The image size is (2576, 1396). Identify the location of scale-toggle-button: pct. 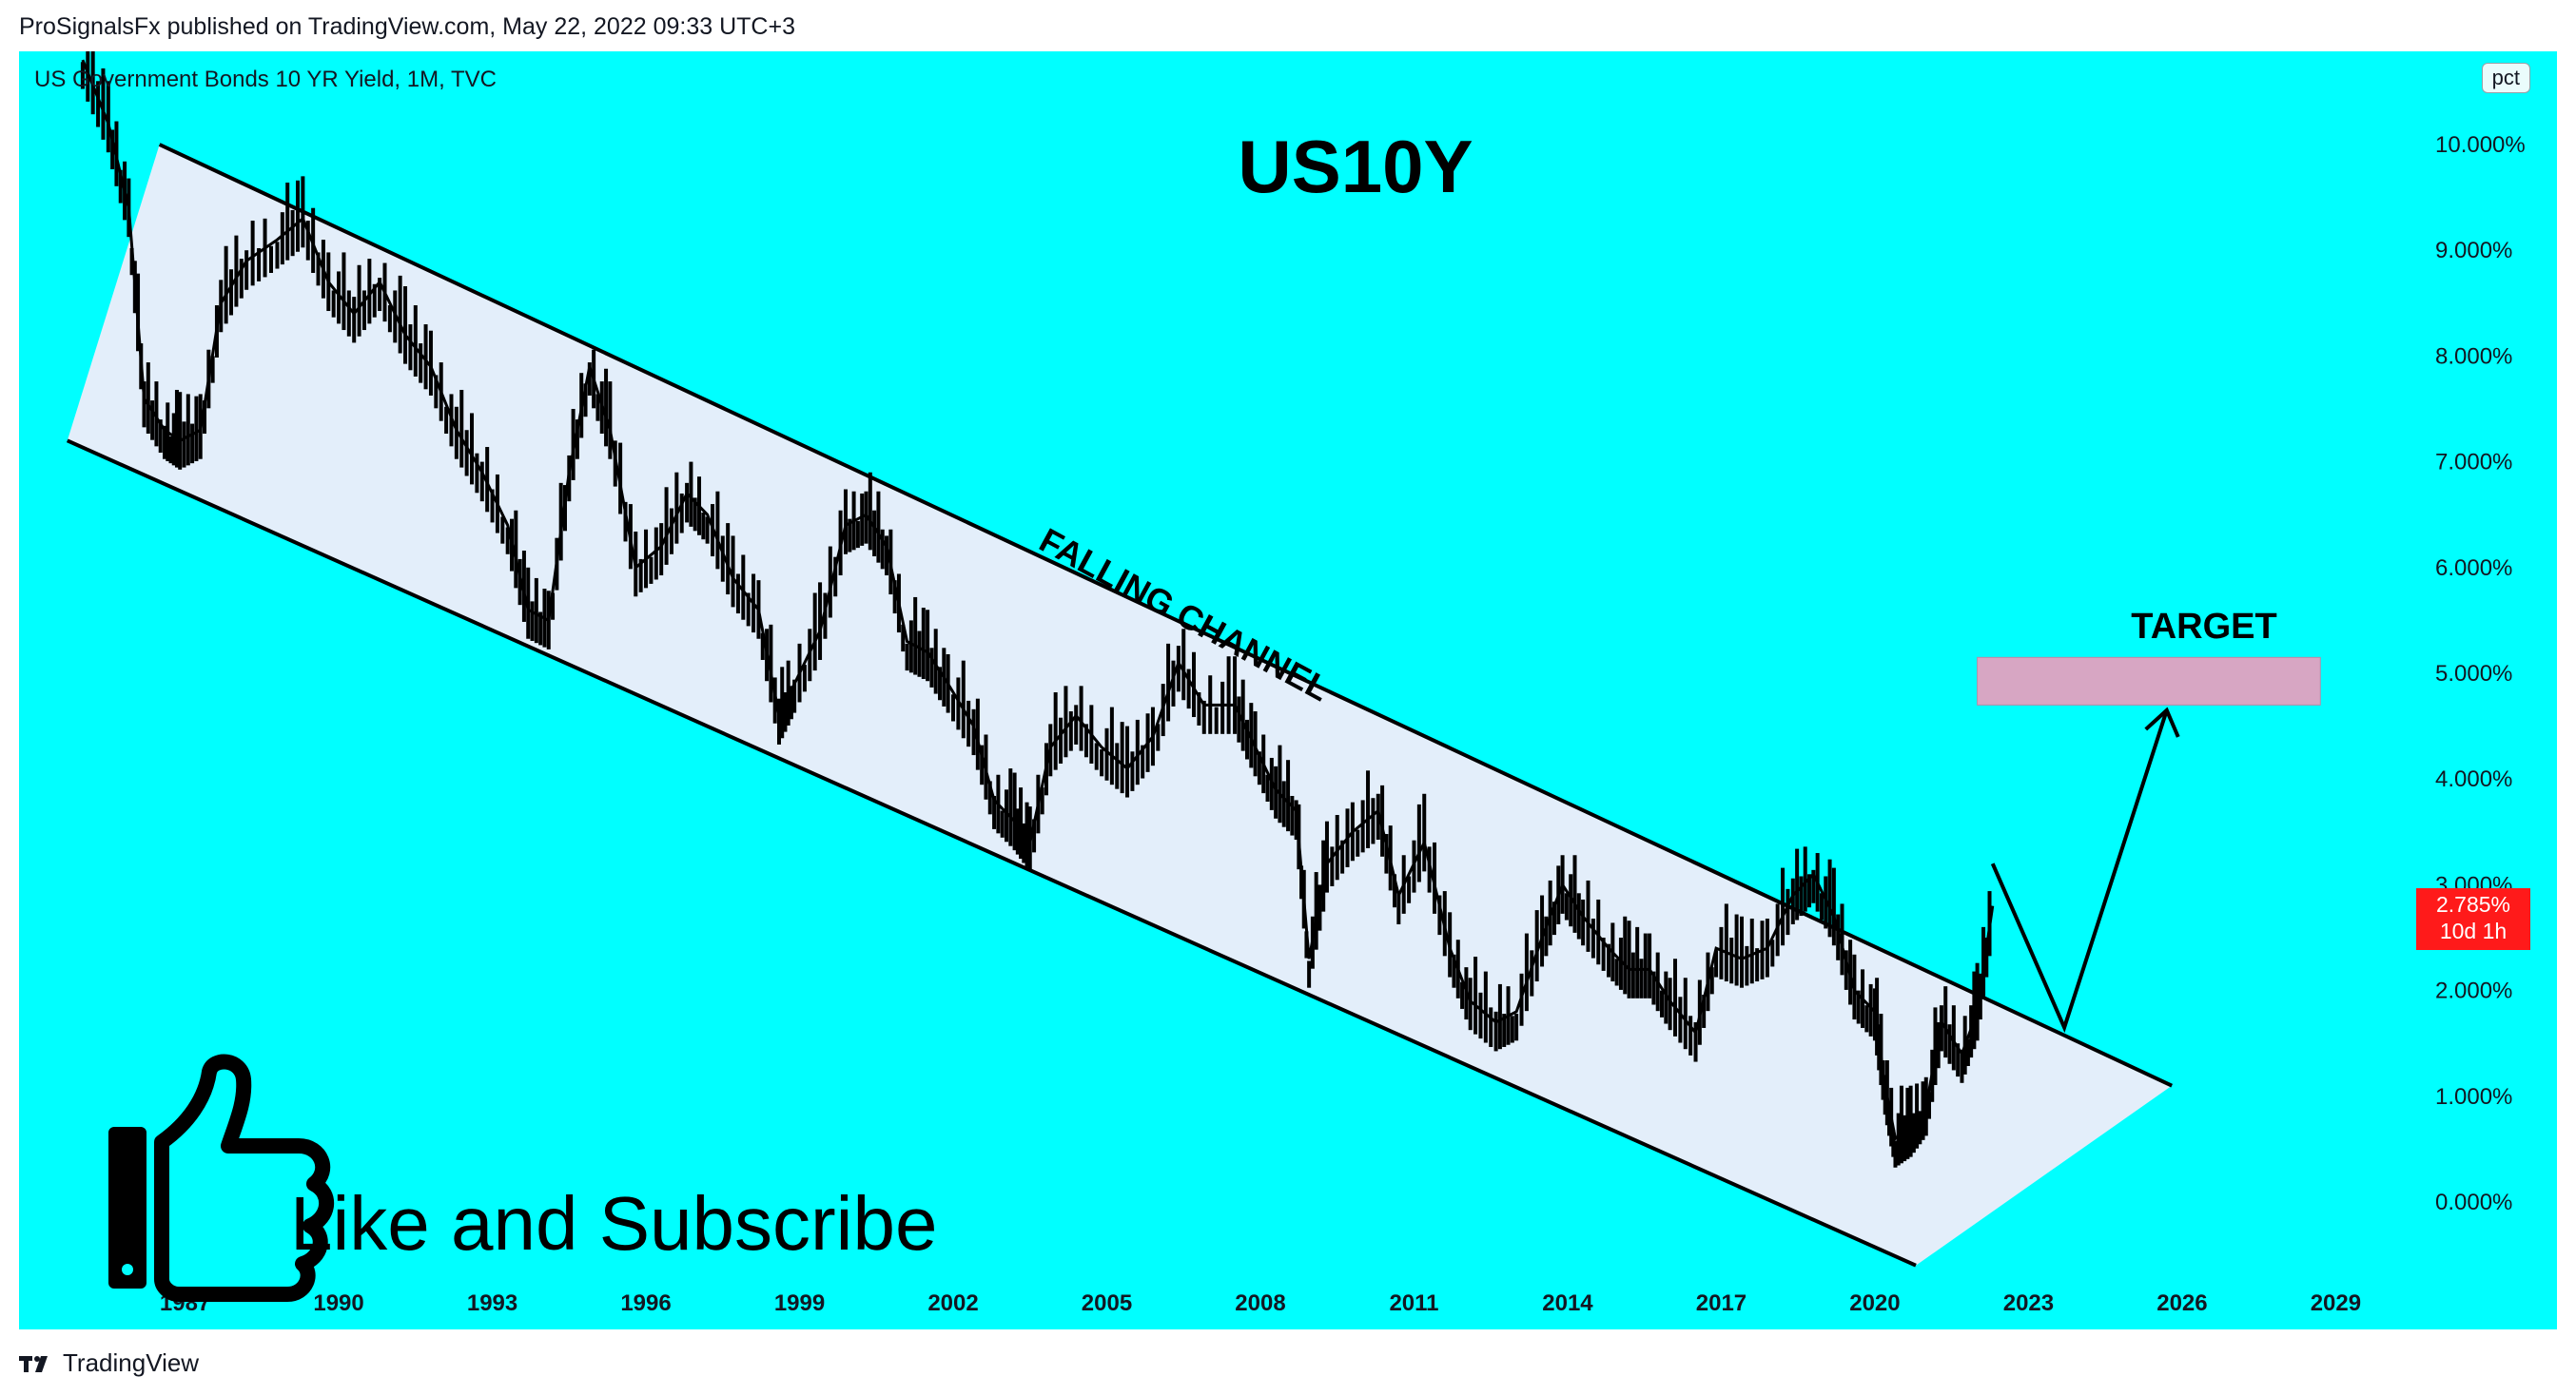
(2506, 78).